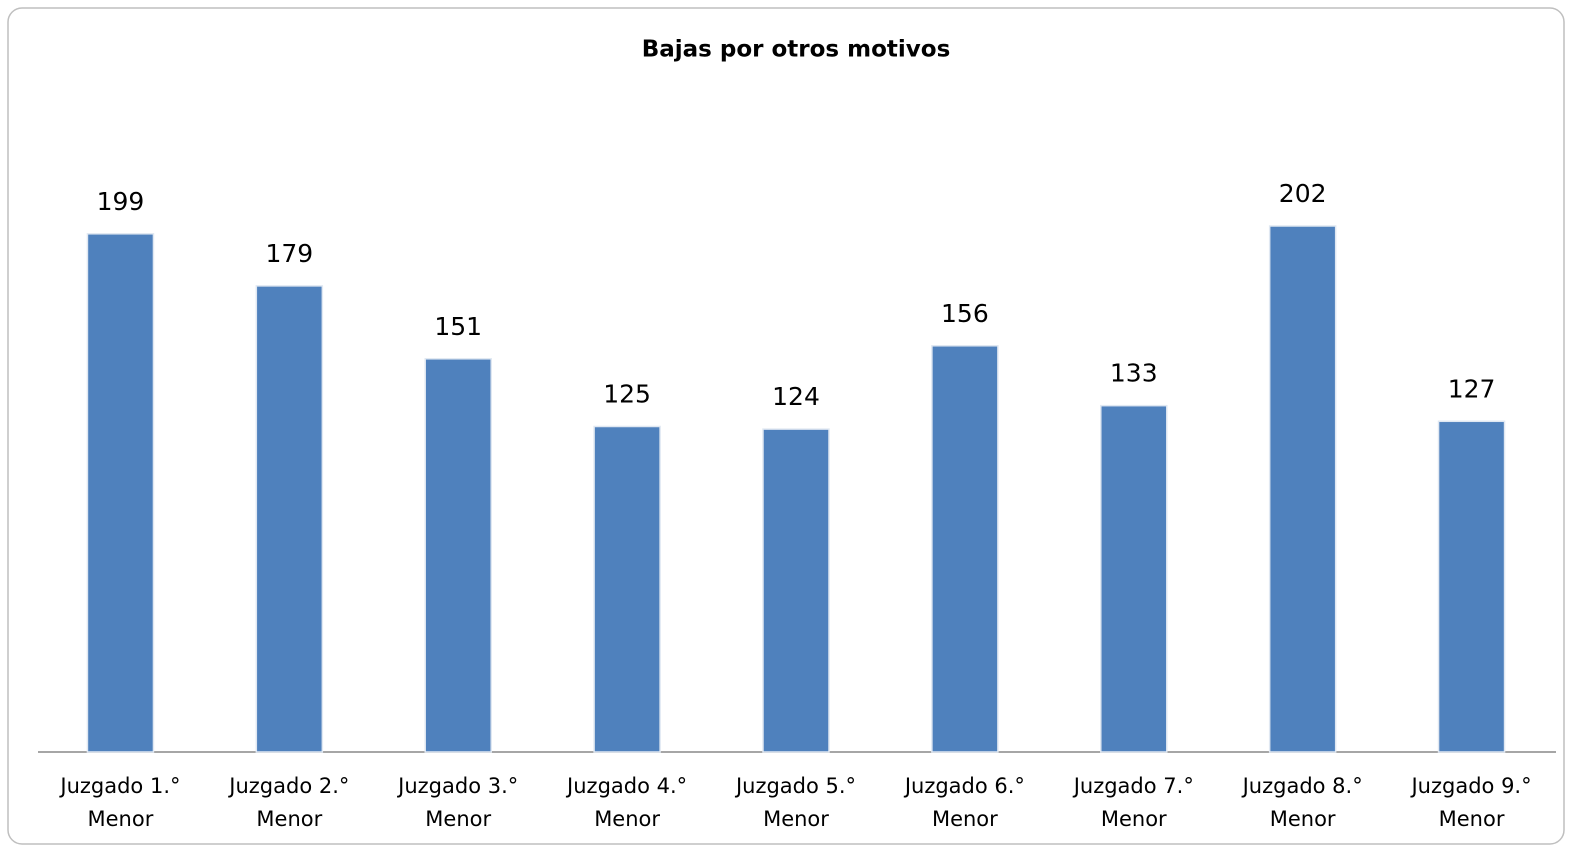 This screenshot has width=1572, height=849. I want to click on value-label: 133, so click(1134, 373).